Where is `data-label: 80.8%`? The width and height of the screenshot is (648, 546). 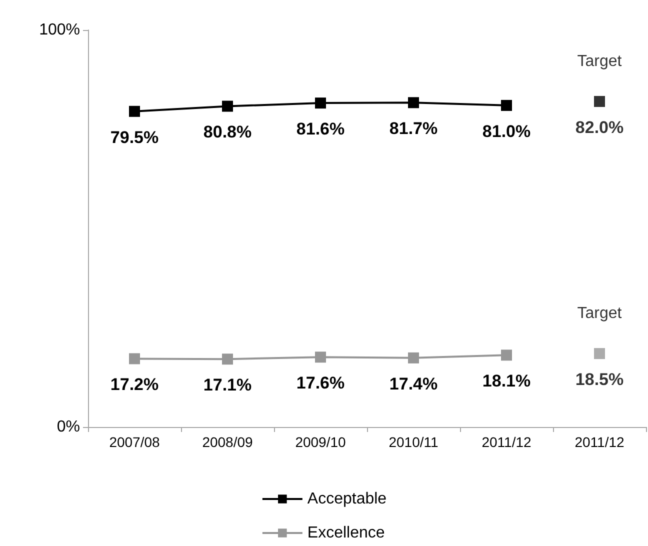
data-label: 80.8% is located at coordinates (227, 132).